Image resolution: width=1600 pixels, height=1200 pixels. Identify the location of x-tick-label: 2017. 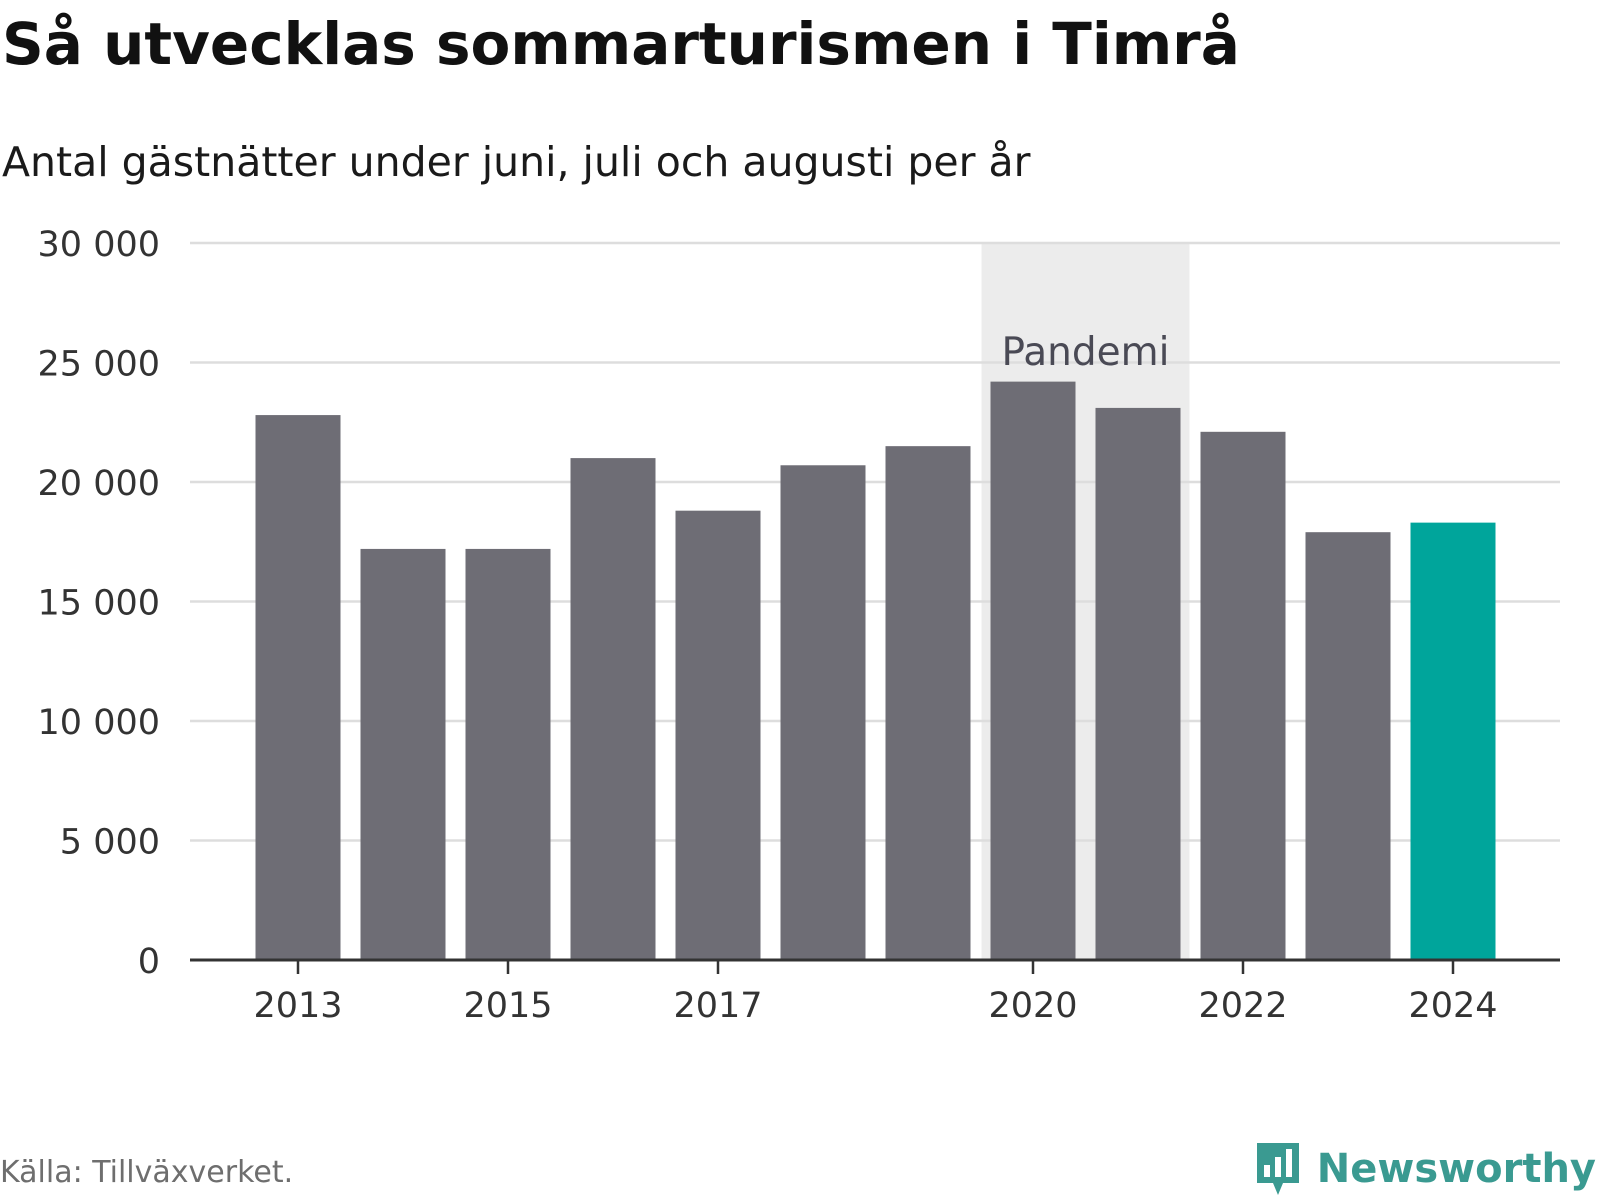
(717, 1006).